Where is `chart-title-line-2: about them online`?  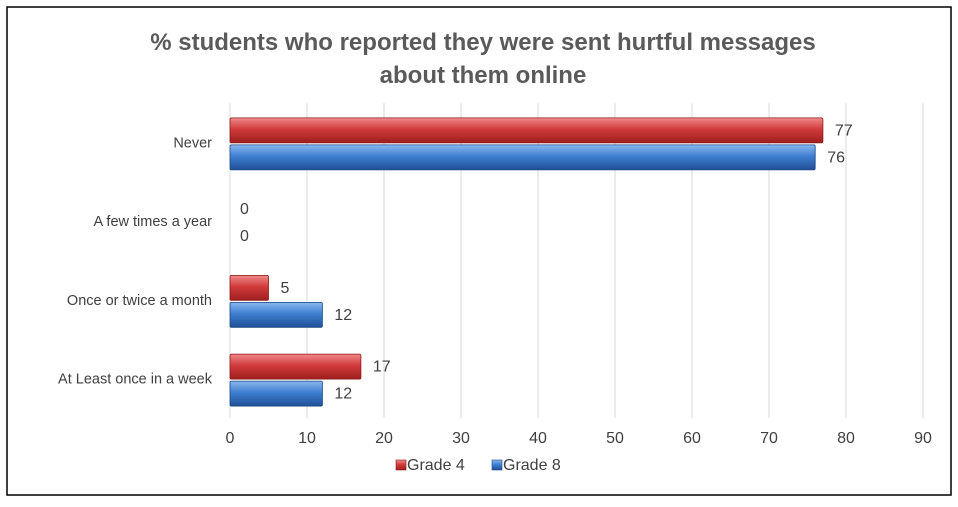
chart-title-line-2: about them online is located at coordinates (483, 75).